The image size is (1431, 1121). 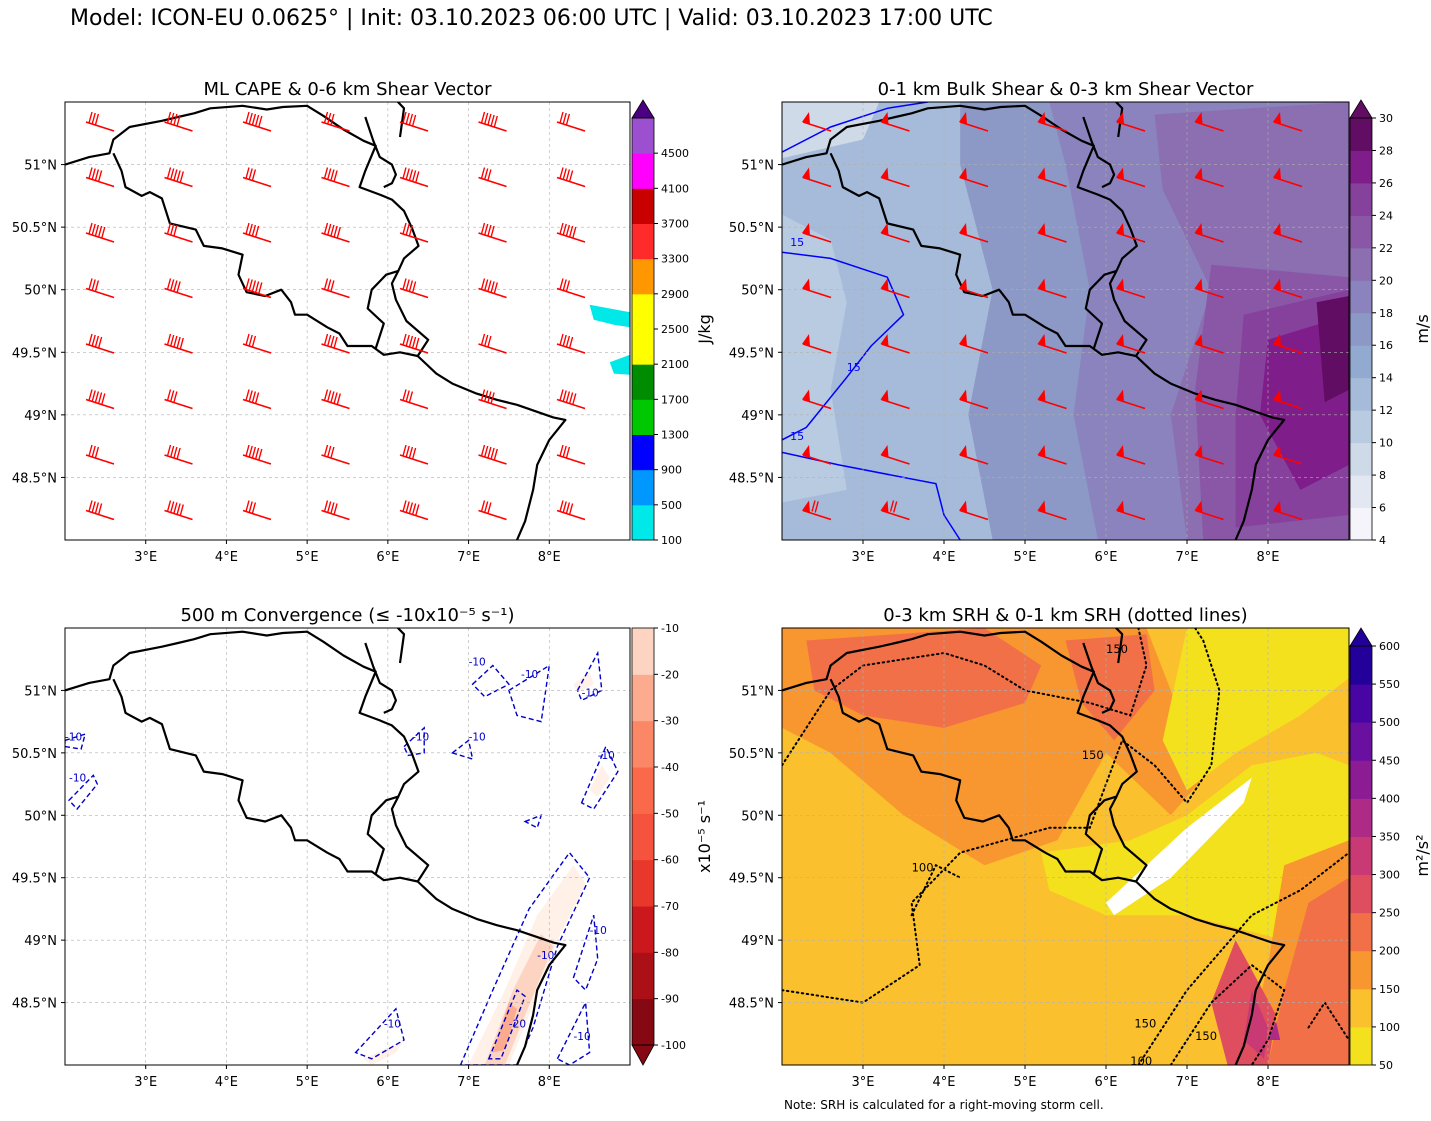 I want to click on panel-title: 0-1 km Bulk Shear & 0-3 km Shear Vector, so click(x=1066, y=89).